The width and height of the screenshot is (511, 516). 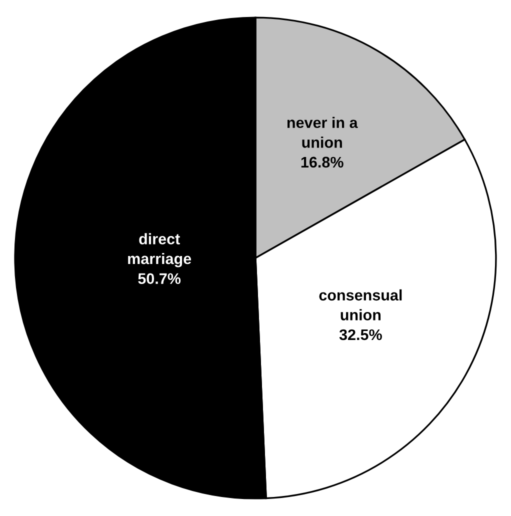 What do you see at coordinates (160, 250) in the screenshot?
I see `slice-label: direct marriage` at bounding box center [160, 250].